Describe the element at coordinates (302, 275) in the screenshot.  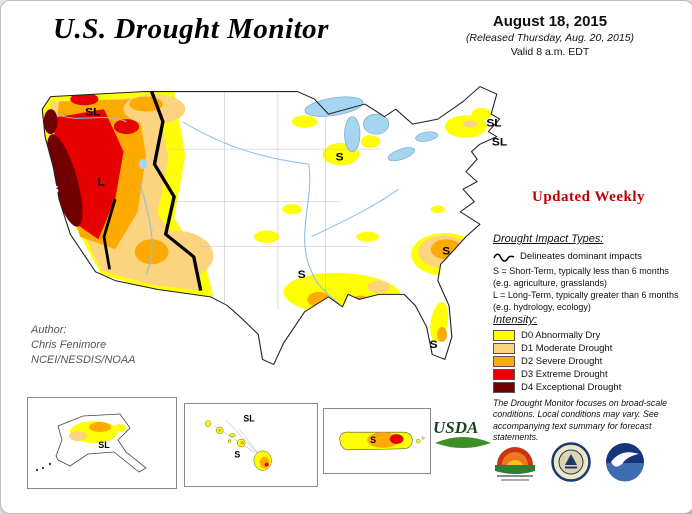
I see `impact-label-ms: S` at that location.